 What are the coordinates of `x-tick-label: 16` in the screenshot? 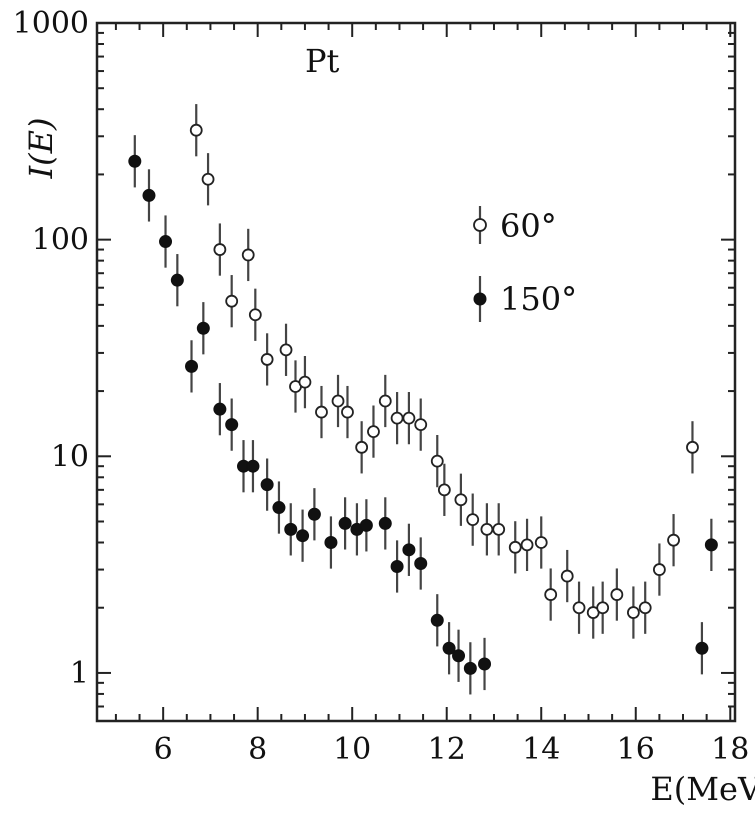 It's located at (636, 749).